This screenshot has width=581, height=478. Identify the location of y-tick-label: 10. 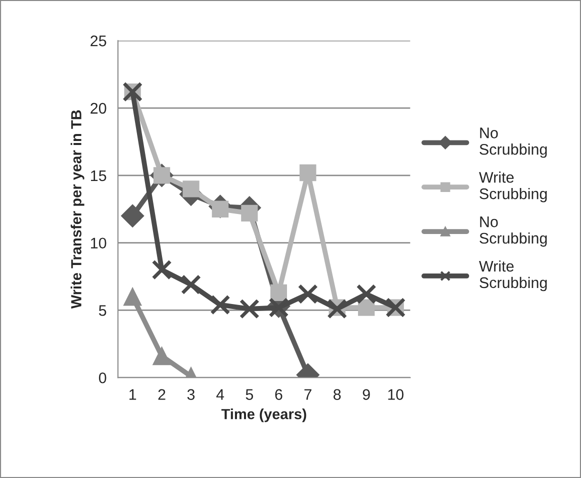
(98, 243).